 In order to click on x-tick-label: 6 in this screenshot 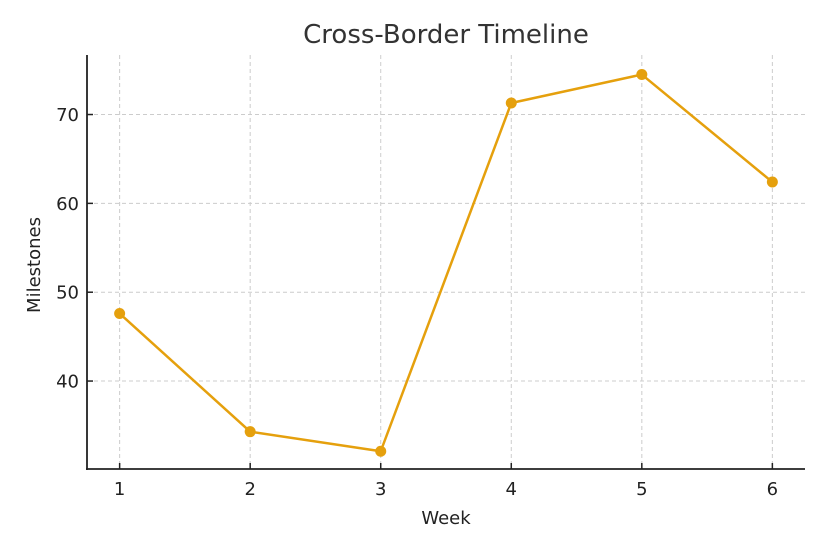, I will do `click(772, 489)`.